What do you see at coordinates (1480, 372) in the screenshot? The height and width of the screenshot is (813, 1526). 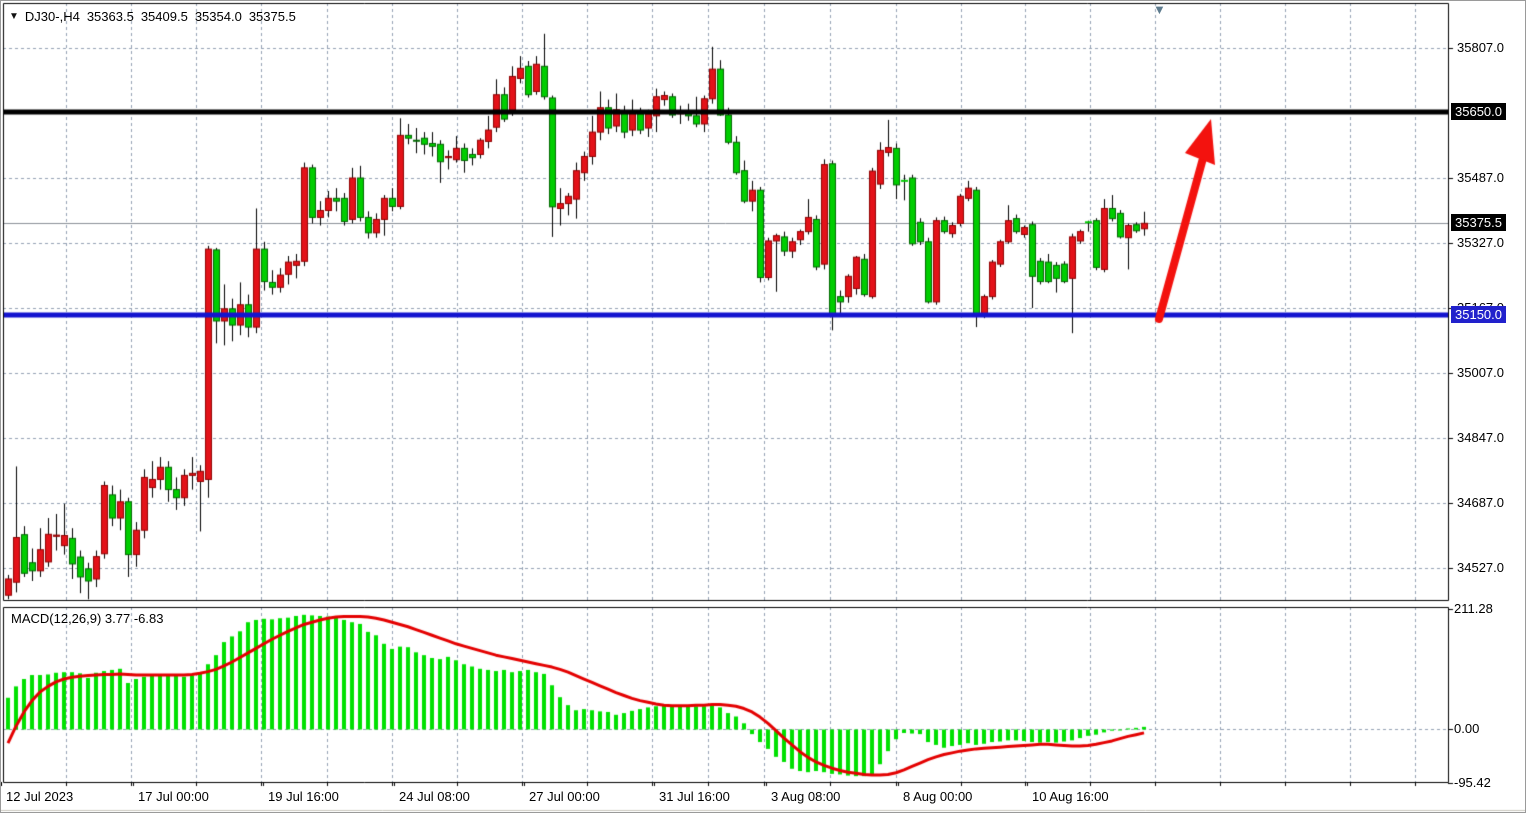 I see `price-axis-label: 35007.0` at bounding box center [1480, 372].